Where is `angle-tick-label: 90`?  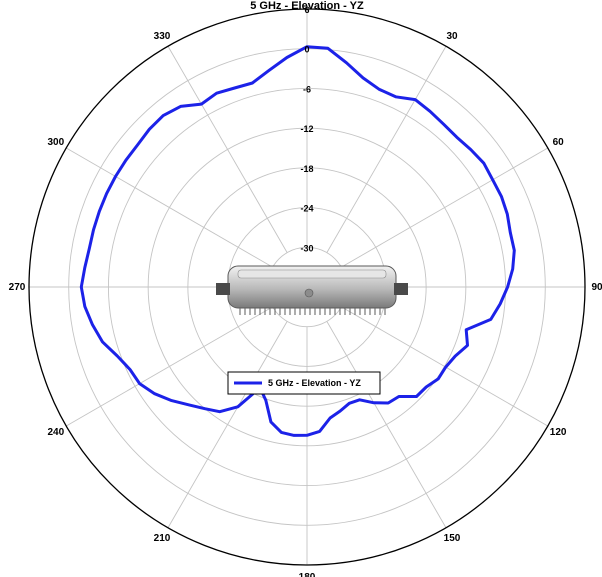
angle-tick-label: 90 is located at coordinates (596, 287).